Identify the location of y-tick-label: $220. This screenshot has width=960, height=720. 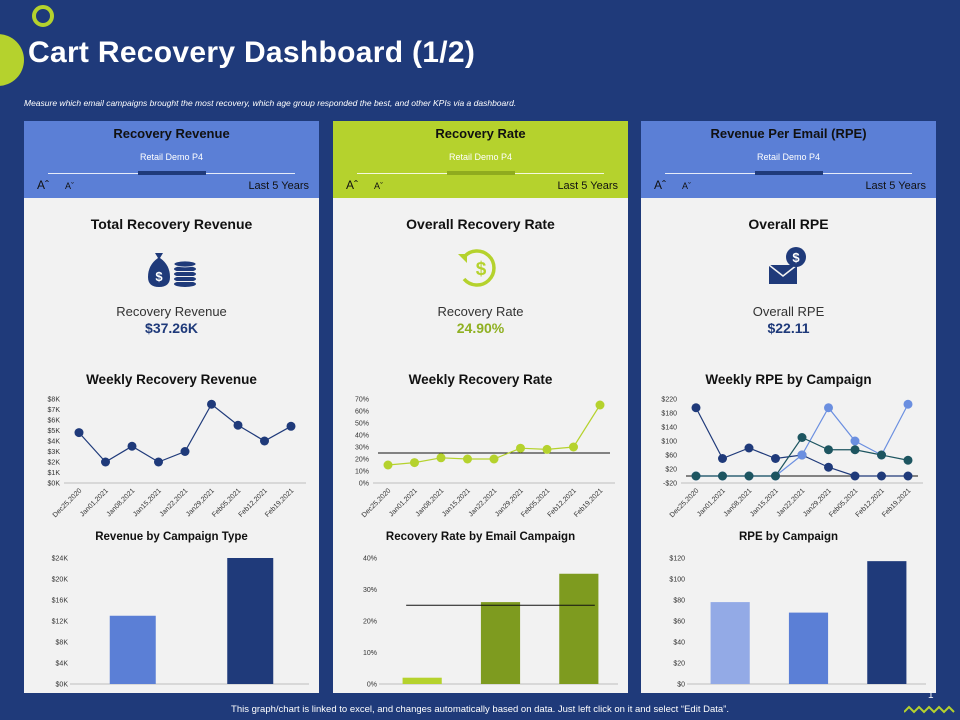
(669, 400).